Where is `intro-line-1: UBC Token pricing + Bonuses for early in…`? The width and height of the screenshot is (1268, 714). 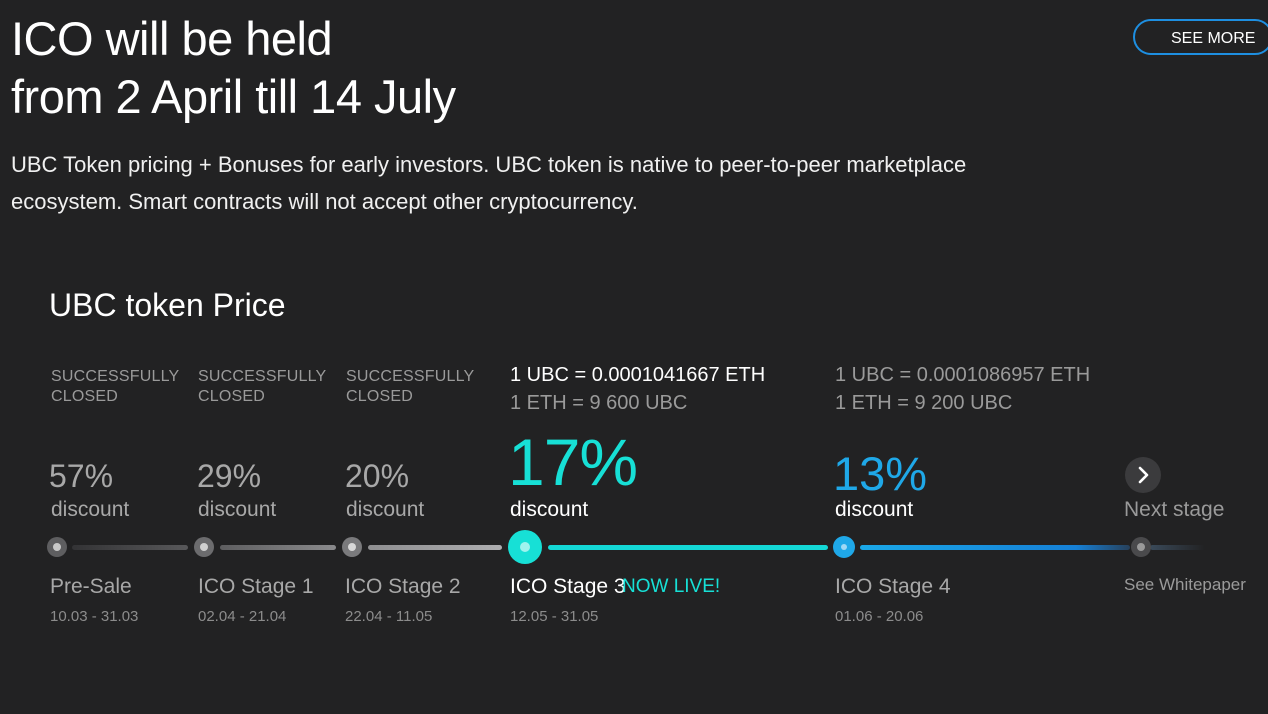
intro-line-1: UBC Token pricing + Bonuses for early in… is located at coordinates (489, 164).